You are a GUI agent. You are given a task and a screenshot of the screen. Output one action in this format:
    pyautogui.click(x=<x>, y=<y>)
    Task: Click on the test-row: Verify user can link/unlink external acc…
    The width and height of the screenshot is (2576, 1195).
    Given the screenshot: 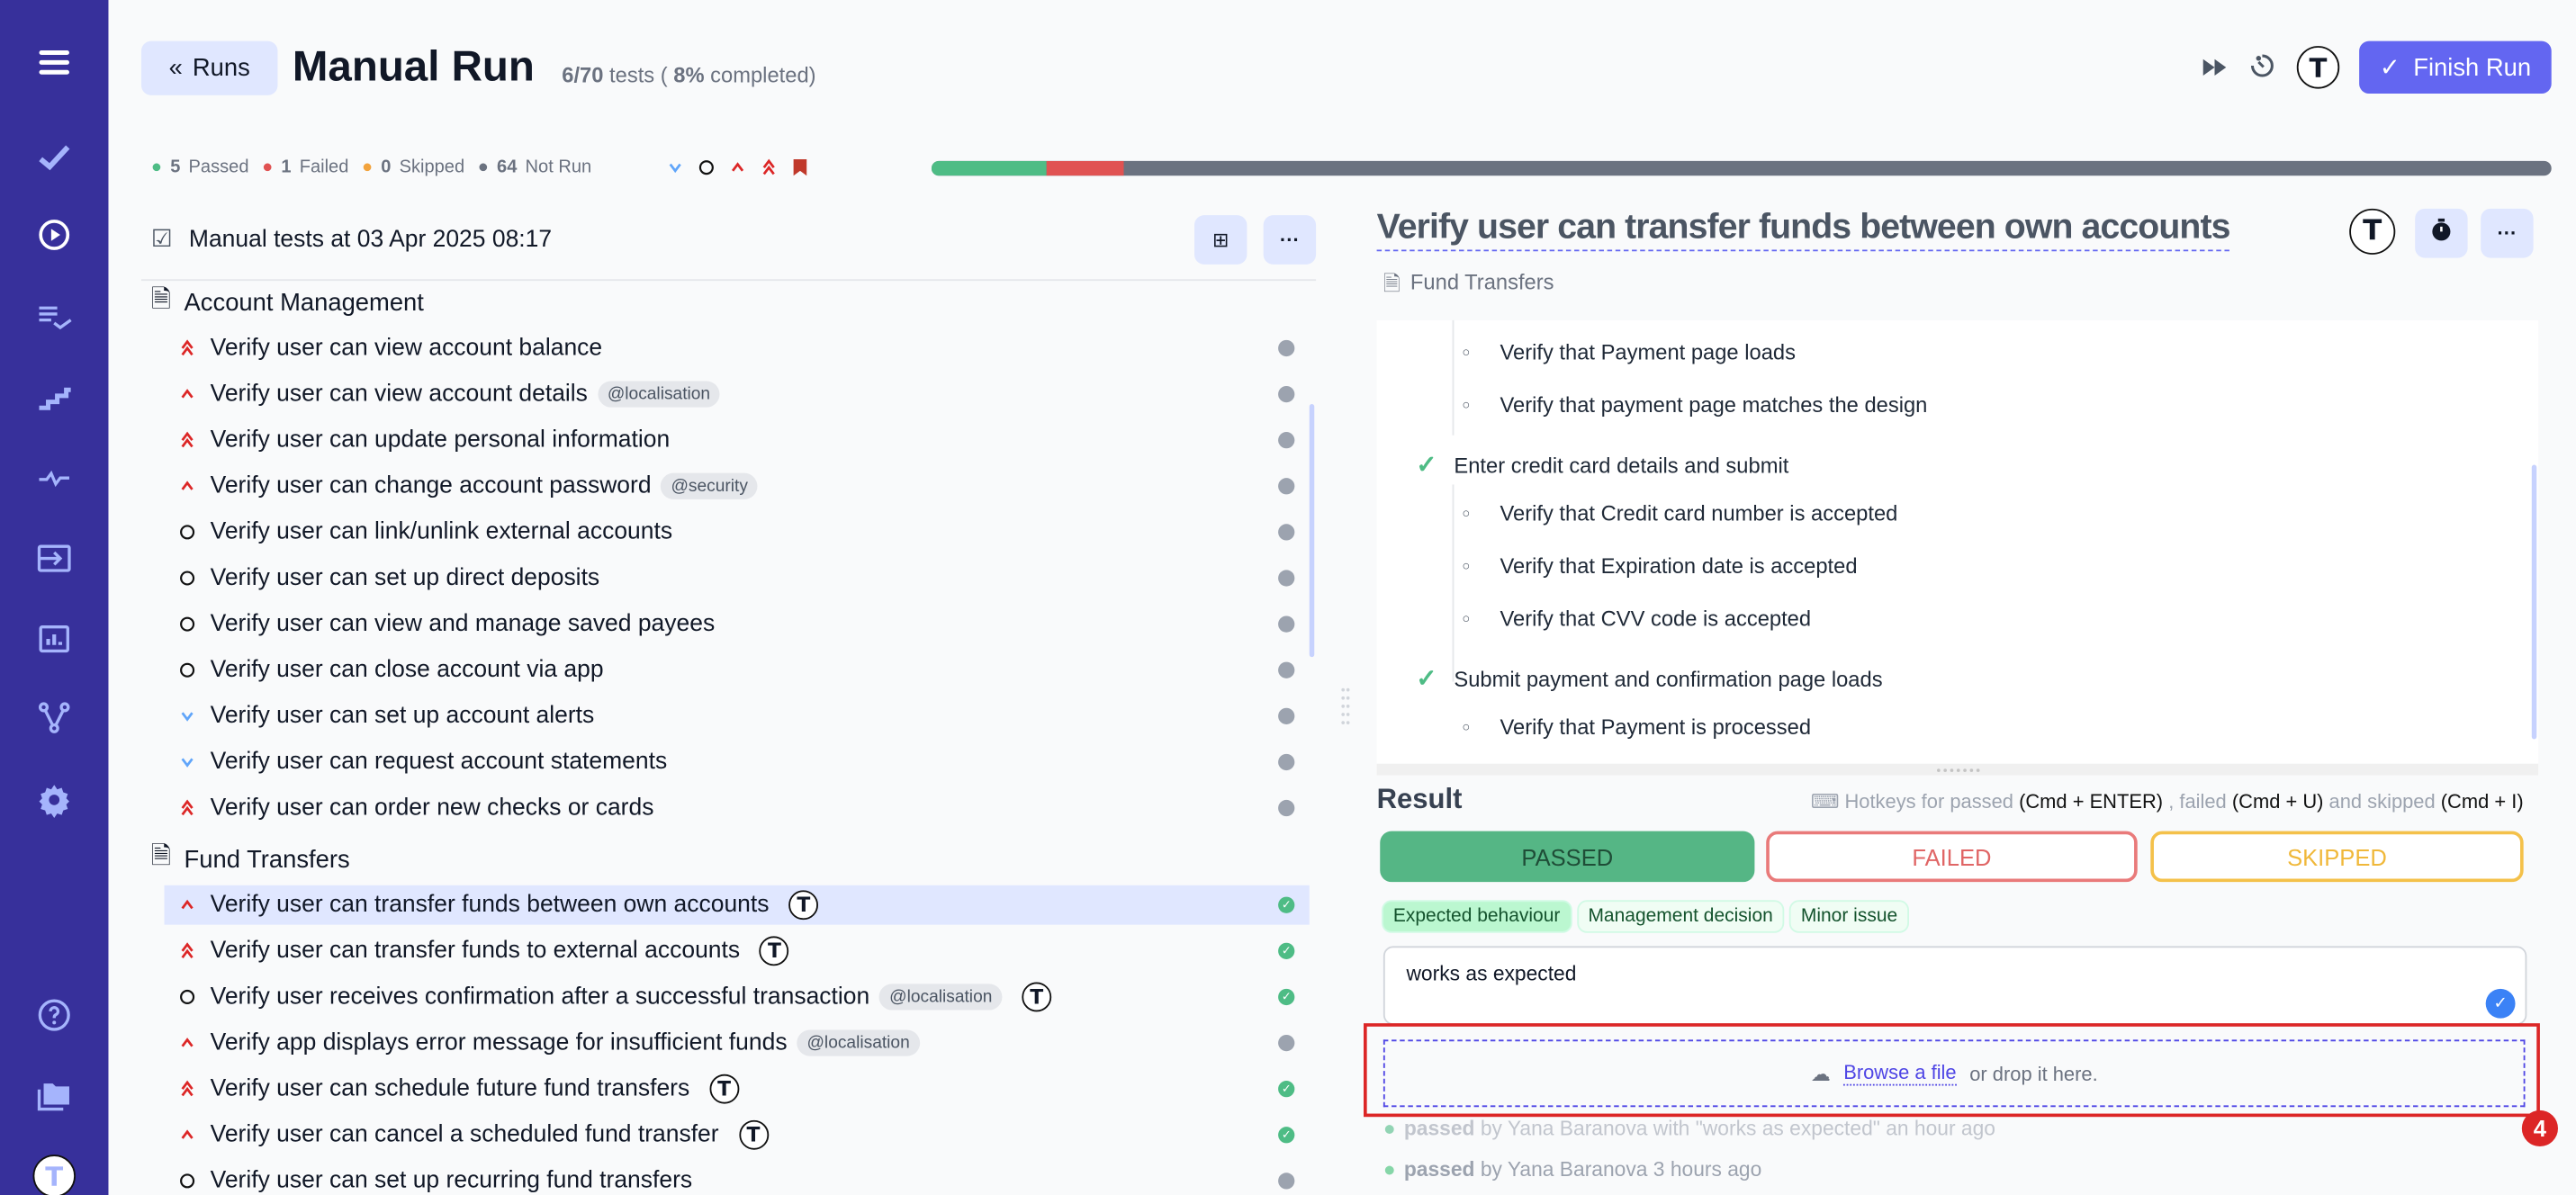 What is the action you would take?
    pyautogui.click(x=737, y=532)
    